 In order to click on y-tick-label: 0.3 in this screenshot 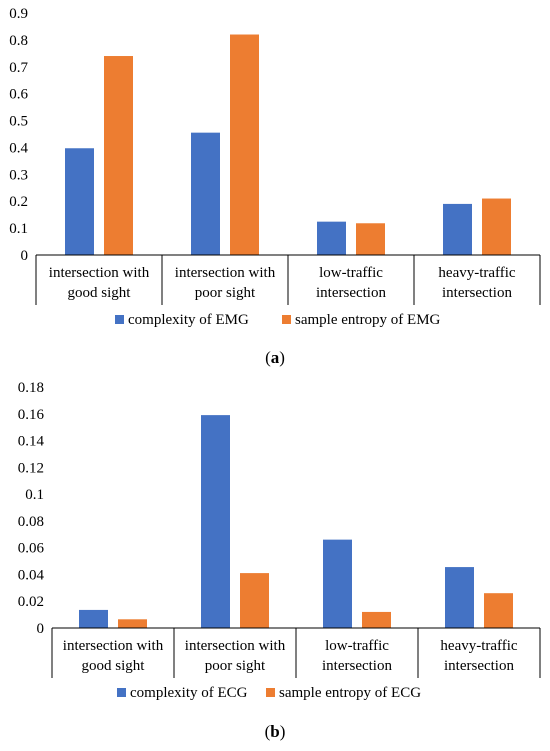, I will do `click(18, 175)`.